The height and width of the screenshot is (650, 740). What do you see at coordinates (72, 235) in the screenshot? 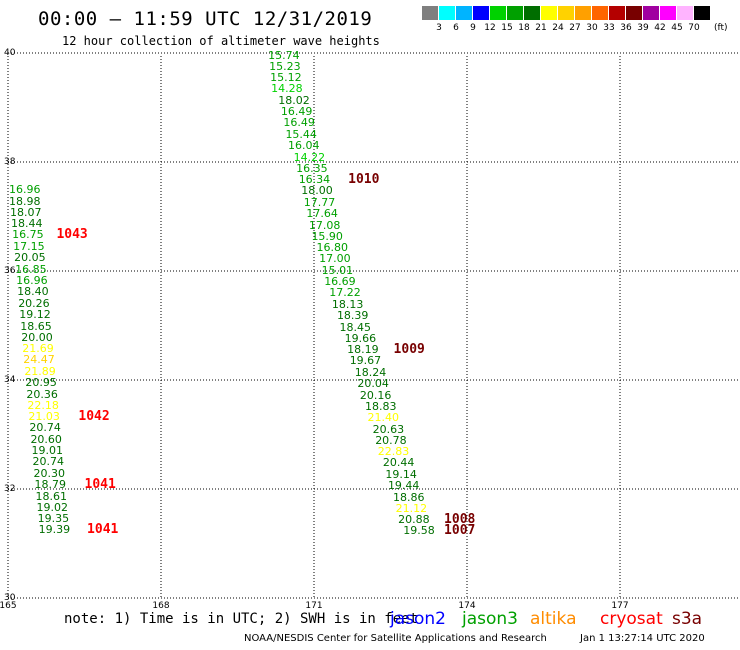
I see `pressure-label: 1043` at bounding box center [72, 235].